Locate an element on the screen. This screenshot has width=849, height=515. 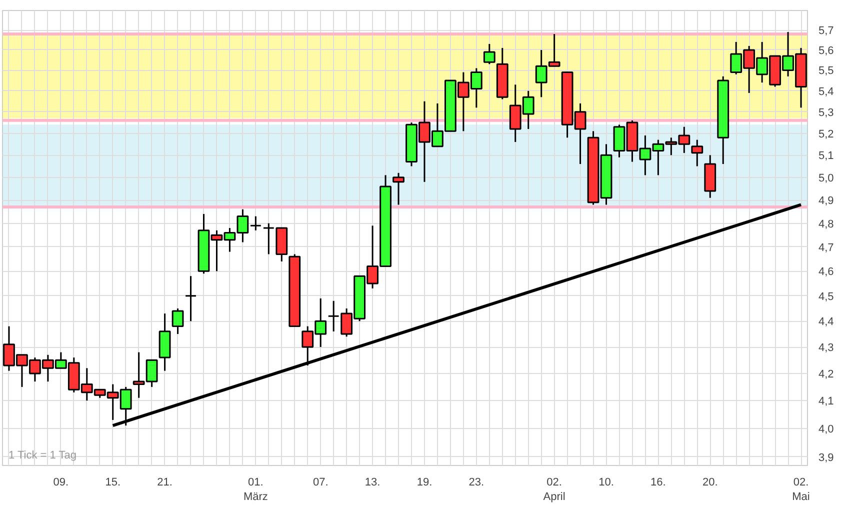
y-tick-label: 5,5 is located at coordinates (826, 71).